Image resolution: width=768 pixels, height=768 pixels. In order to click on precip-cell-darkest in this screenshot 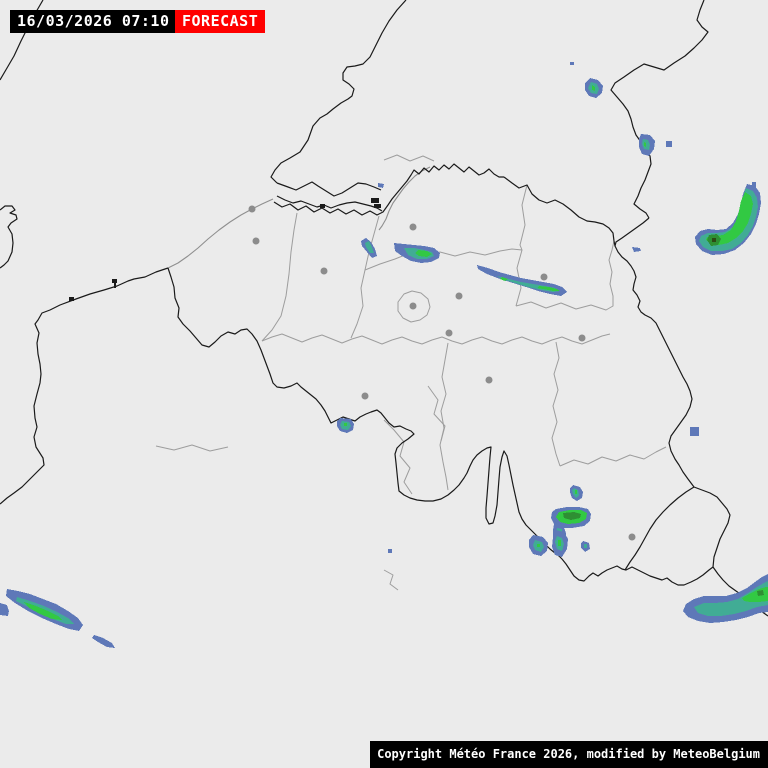, I will do `click(714, 240)`.